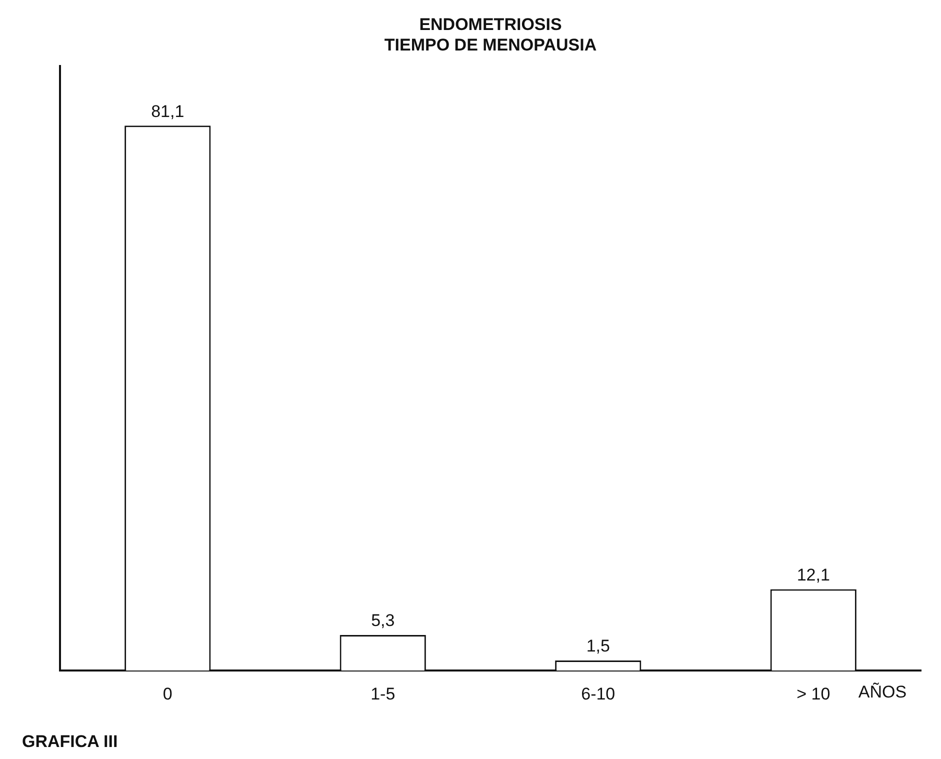  What do you see at coordinates (490, 44) in the screenshot?
I see `chart-subtitle: TIEMPO DE MENOPAUSIA` at bounding box center [490, 44].